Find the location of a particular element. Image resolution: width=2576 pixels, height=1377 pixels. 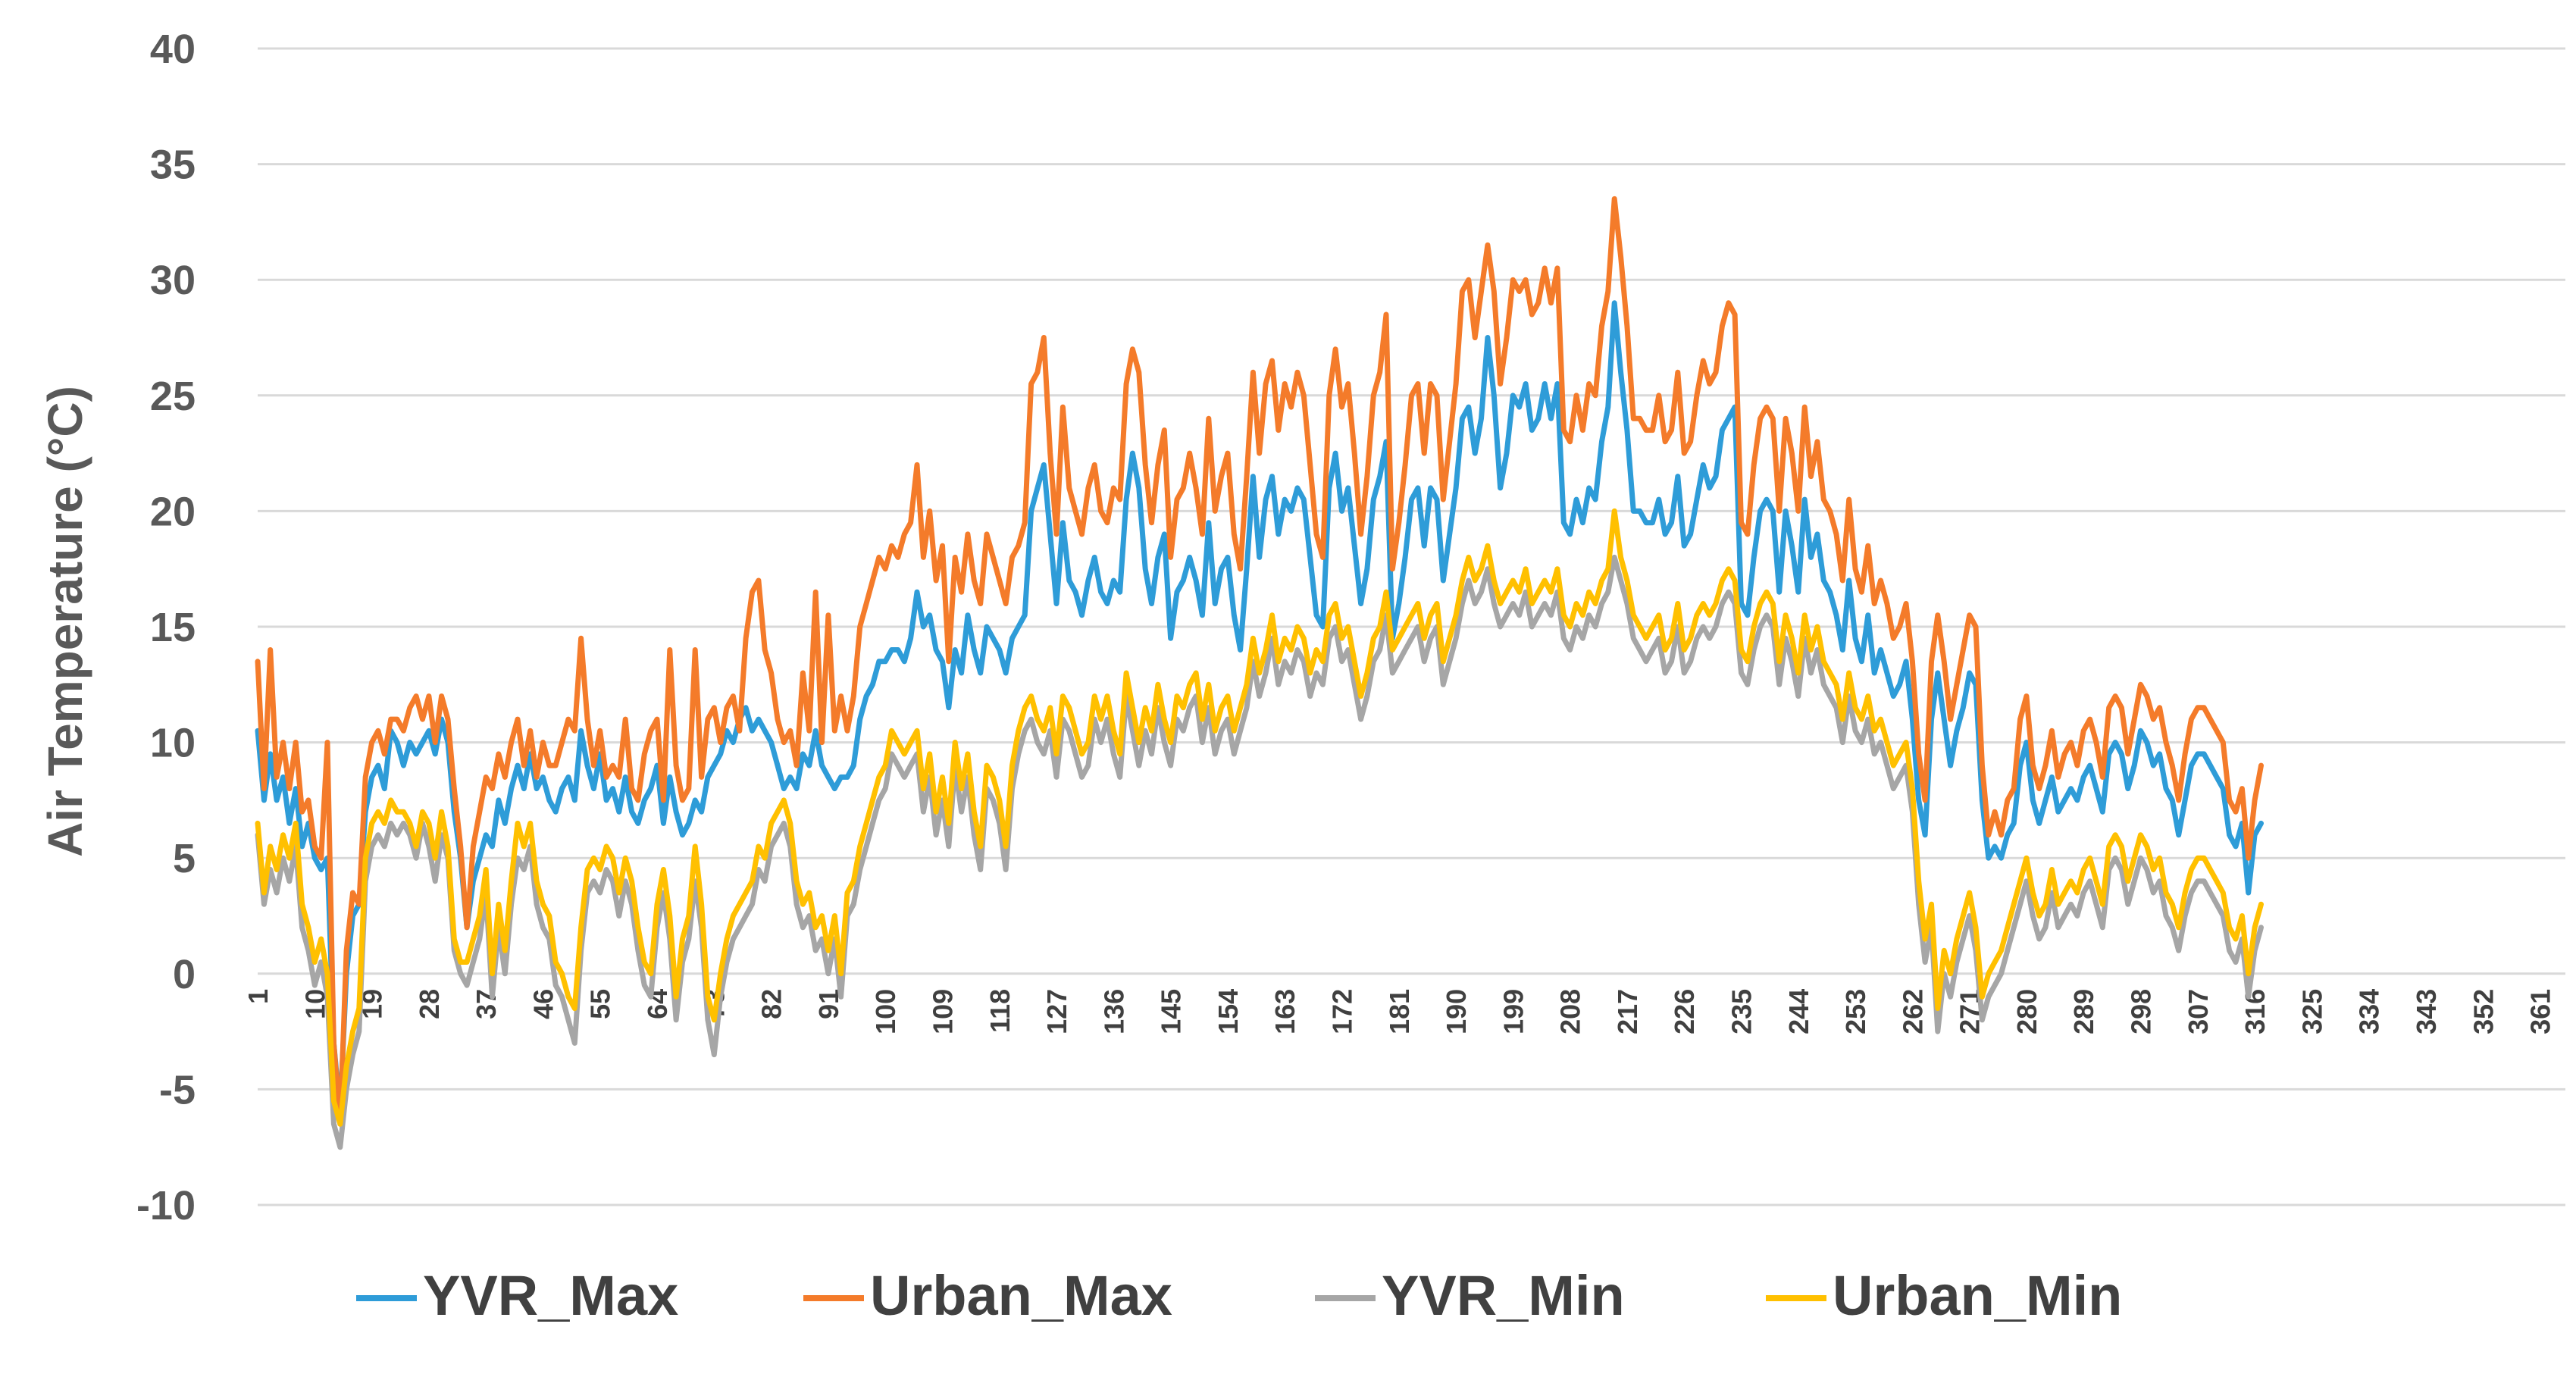

x-tick-label: 307 is located at coordinates (2198, 1011).